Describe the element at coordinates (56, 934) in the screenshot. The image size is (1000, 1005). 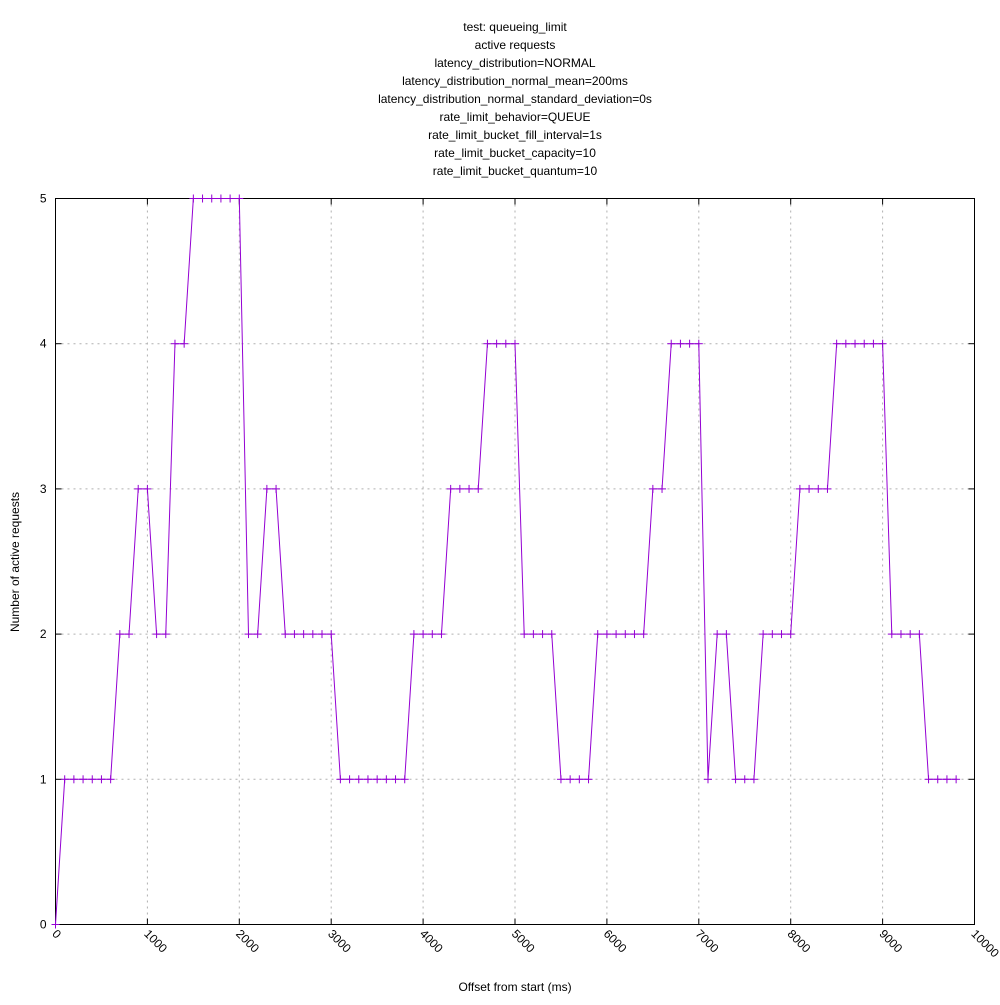
I see `x-tick-label: 0` at that location.